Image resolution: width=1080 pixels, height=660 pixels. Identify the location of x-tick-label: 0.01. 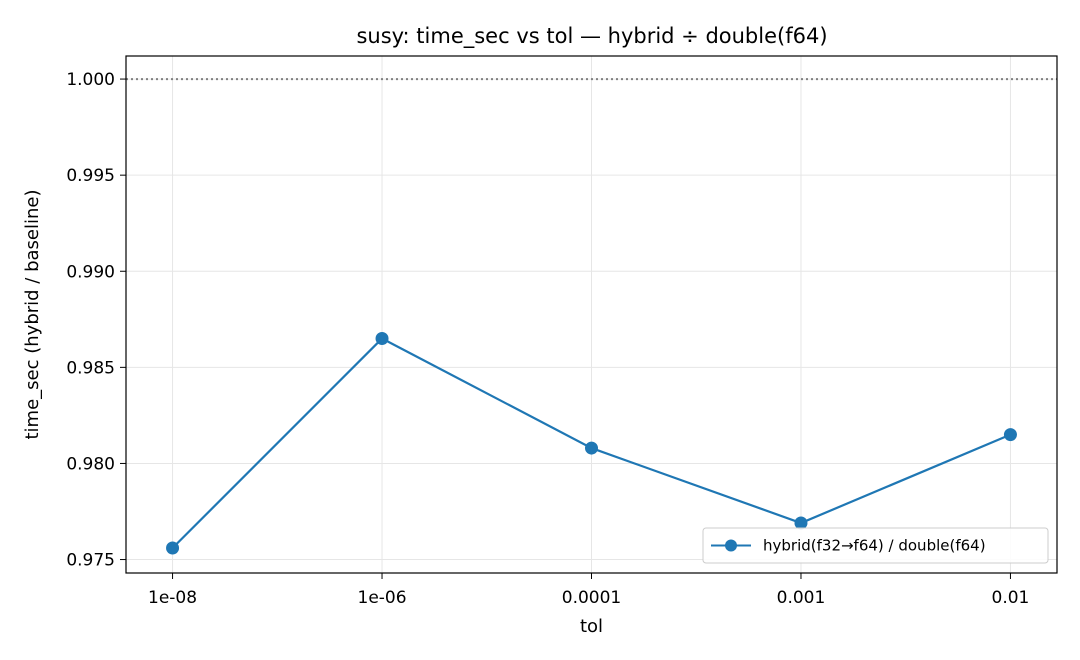
(1011, 598).